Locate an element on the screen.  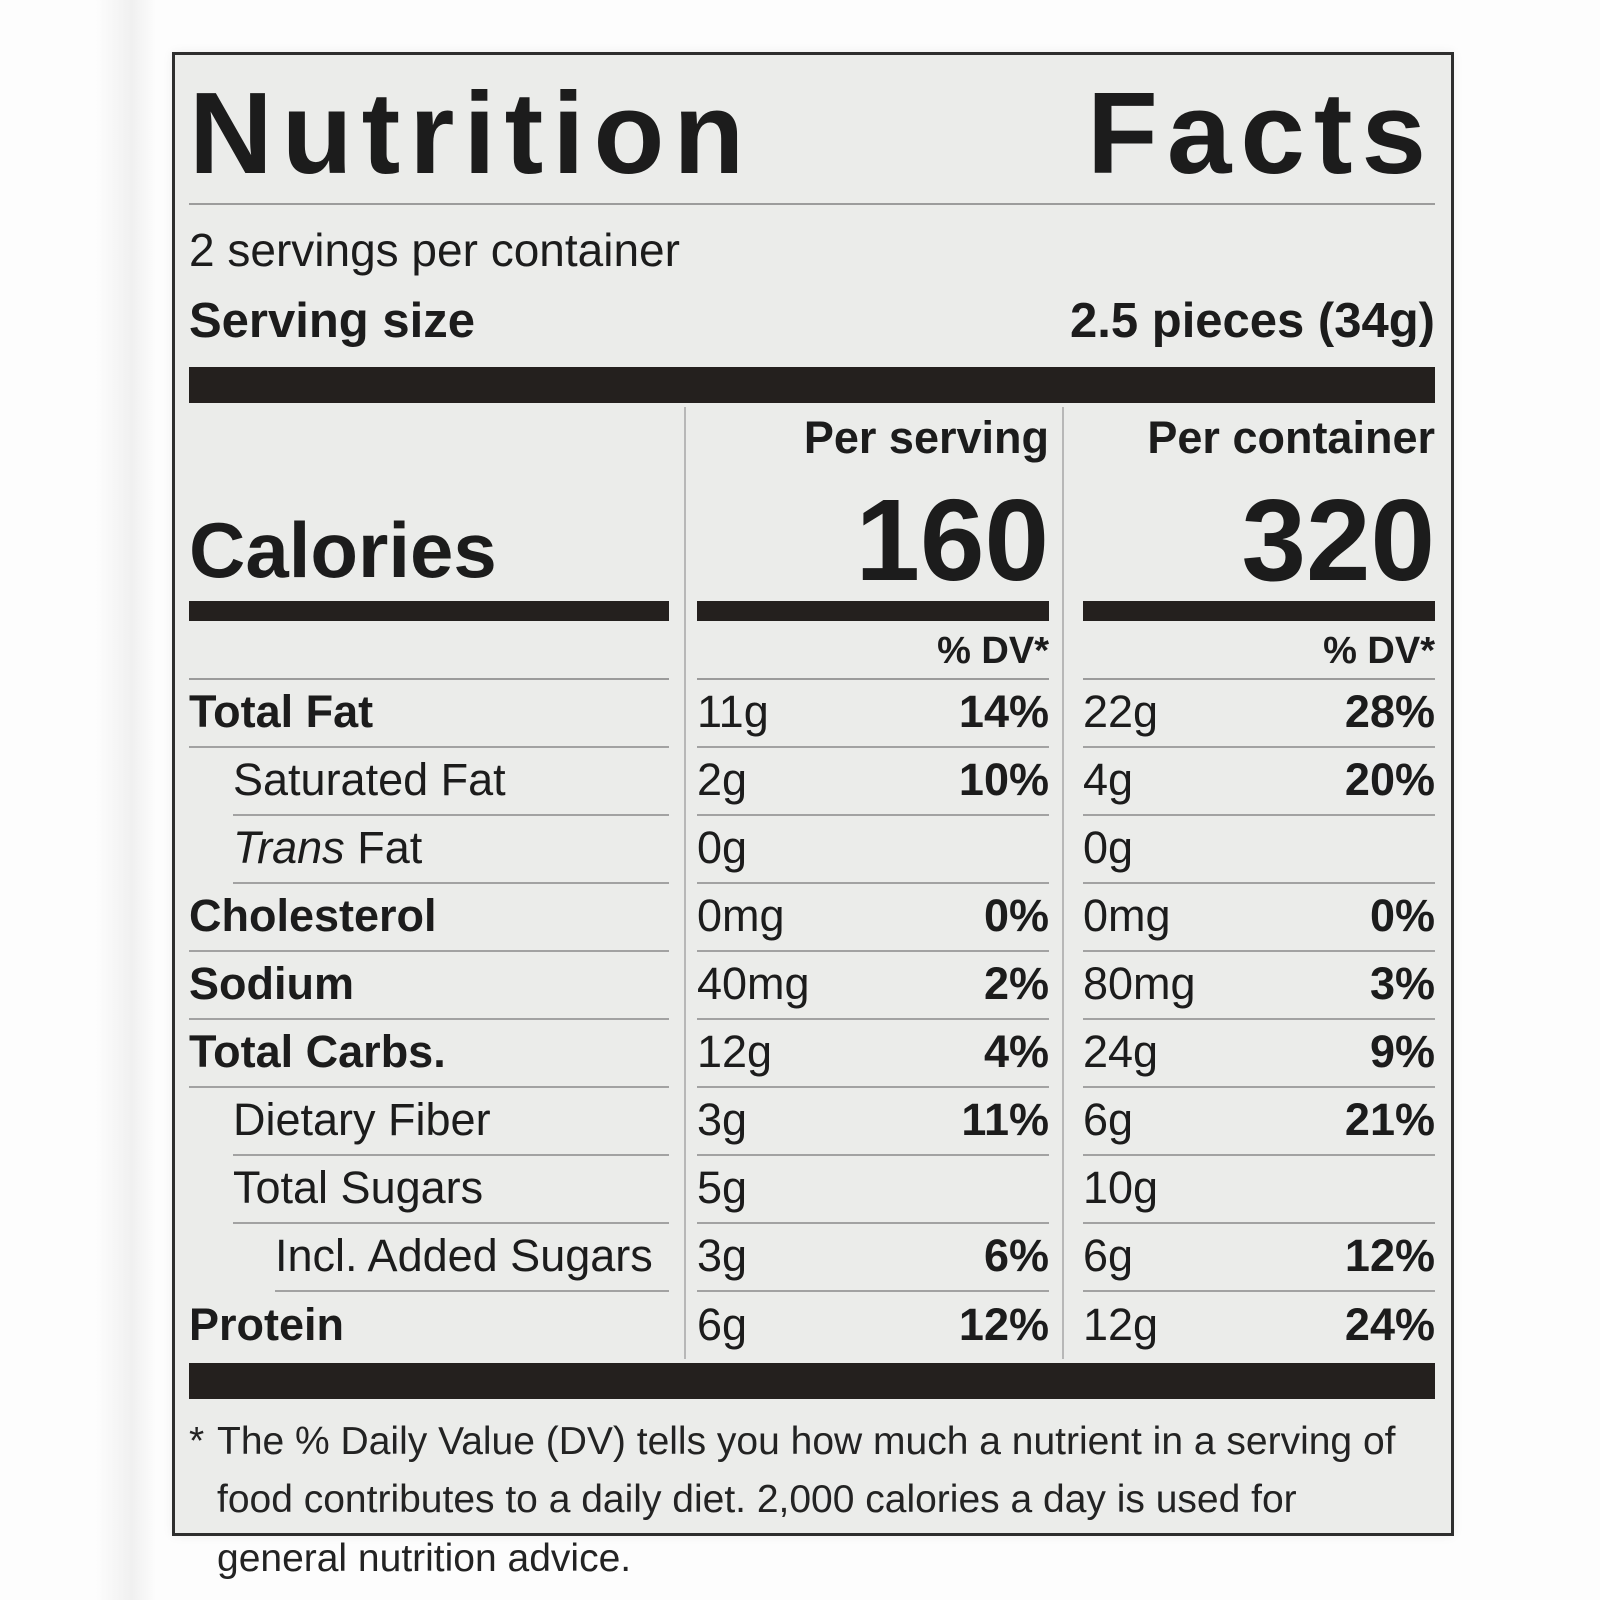
per-container-dv: 9% is located at coordinates (1402, 1051).